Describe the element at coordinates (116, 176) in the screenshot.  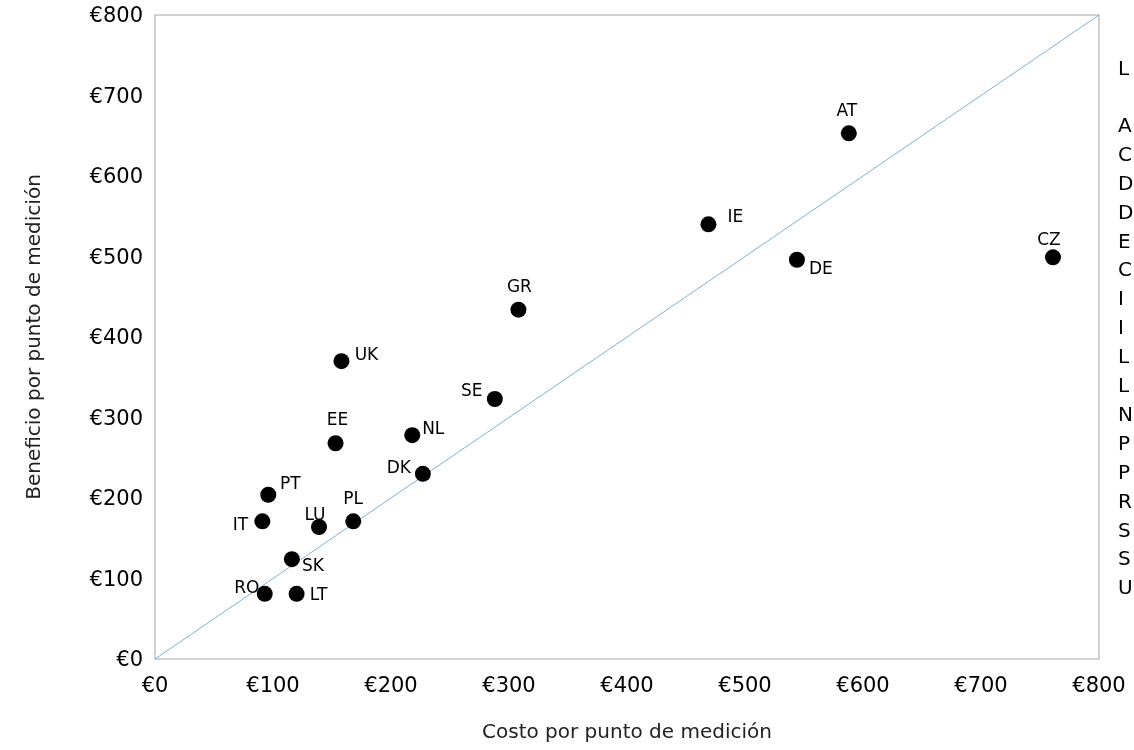
I see `y-tick-label: €600` at that location.